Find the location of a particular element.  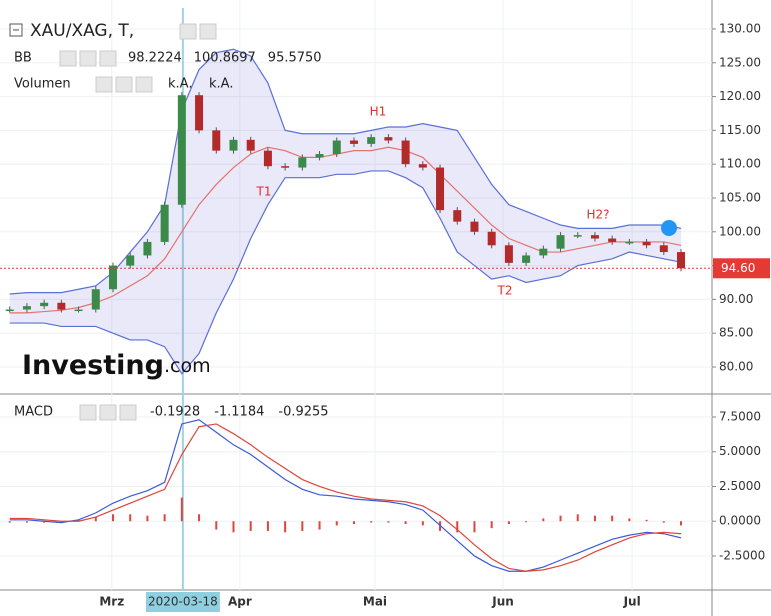

bb-readout: 95.5750 is located at coordinates (295, 58).